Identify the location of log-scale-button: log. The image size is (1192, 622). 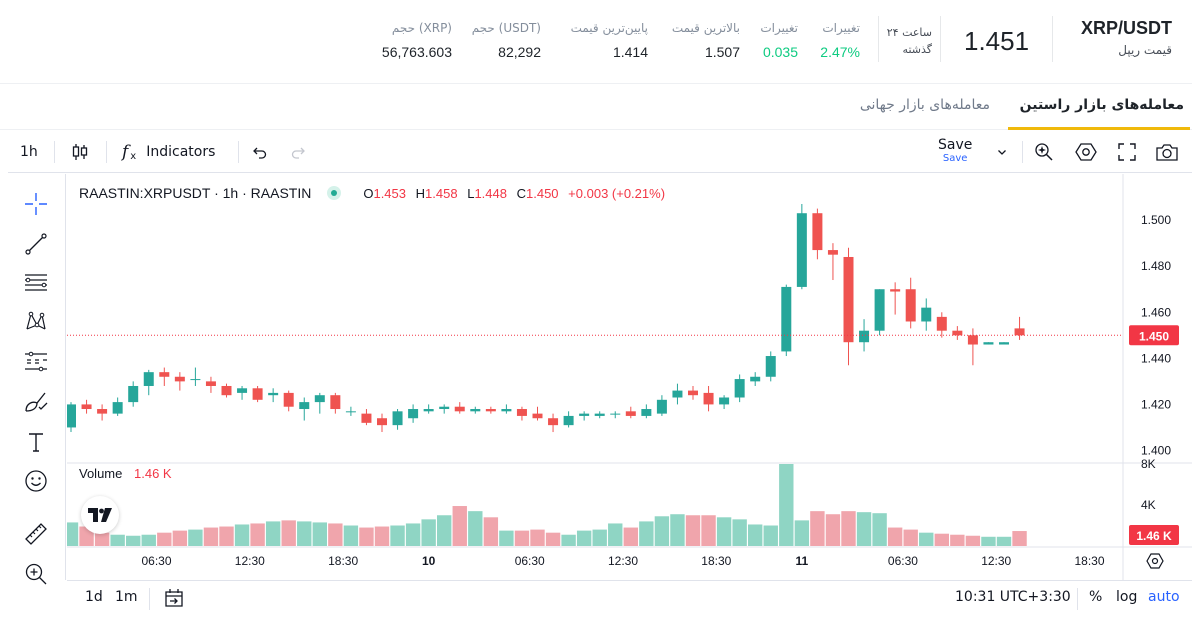
(1127, 597).